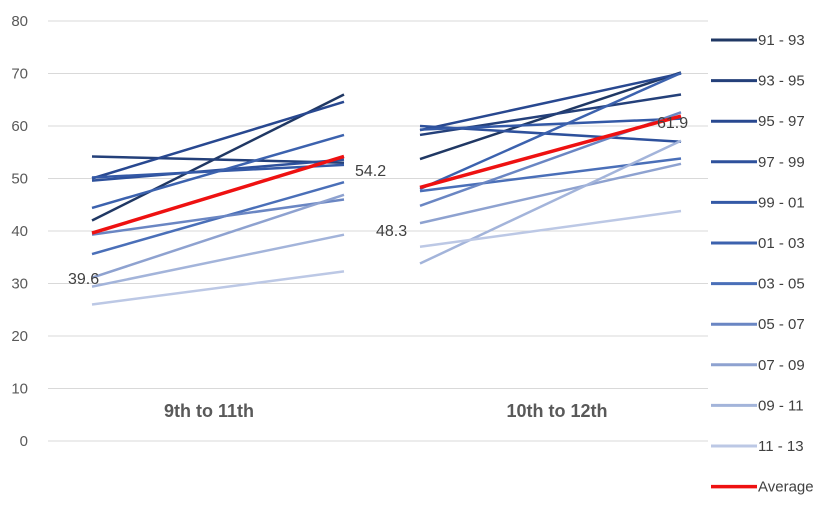 This screenshot has width=834, height=510. I want to click on y-tick-10: 10, so click(19, 389).